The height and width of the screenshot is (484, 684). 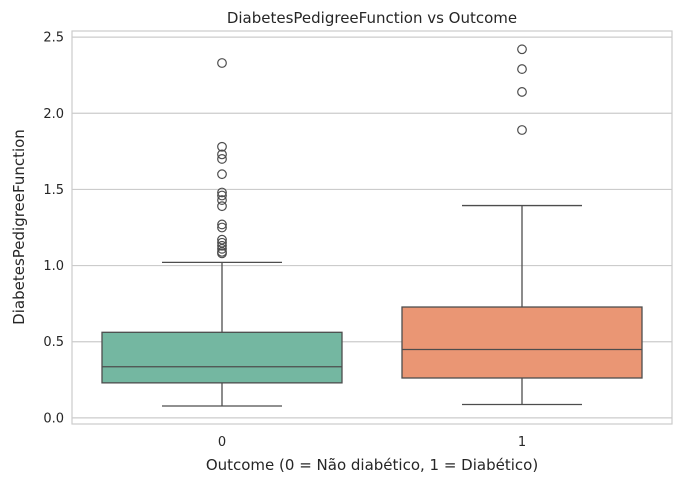 What do you see at coordinates (53, 418) in the screenshot?
I see `y-tick-label: 0.0` at bounding box center [53, 418].